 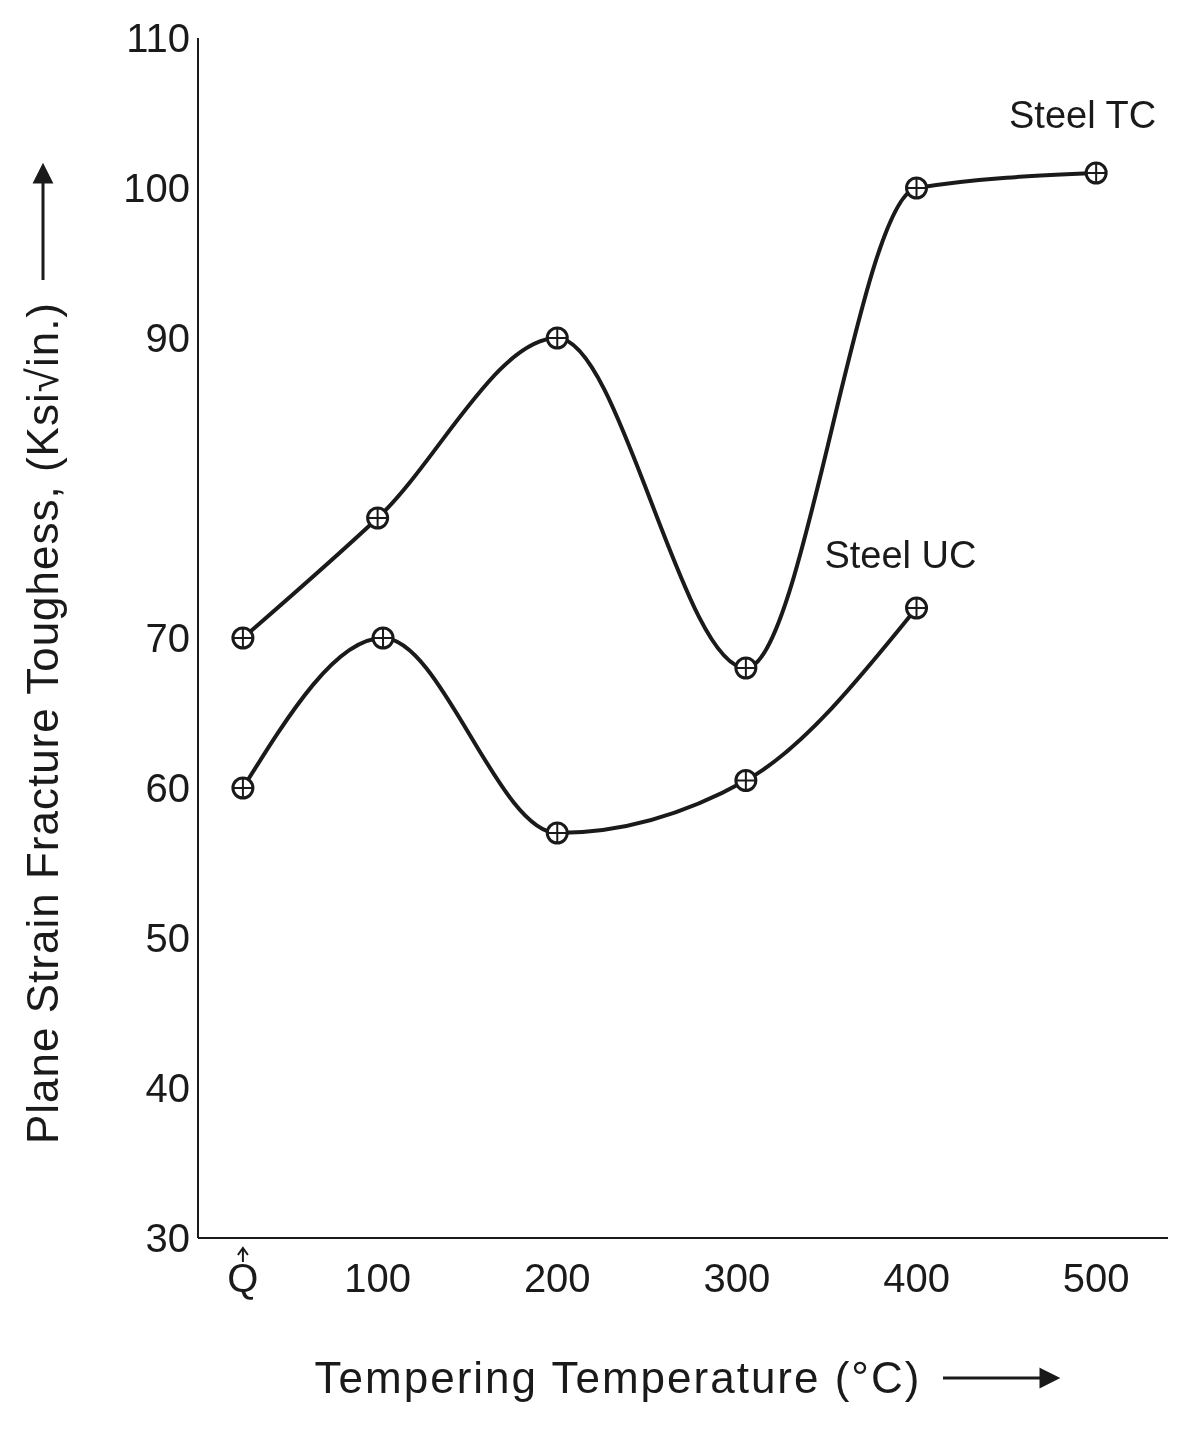 What do you see at coordinates (916, 1278) in the screenshot?
I see `x-tick-label: 400` at bounding box center [916, 1278].